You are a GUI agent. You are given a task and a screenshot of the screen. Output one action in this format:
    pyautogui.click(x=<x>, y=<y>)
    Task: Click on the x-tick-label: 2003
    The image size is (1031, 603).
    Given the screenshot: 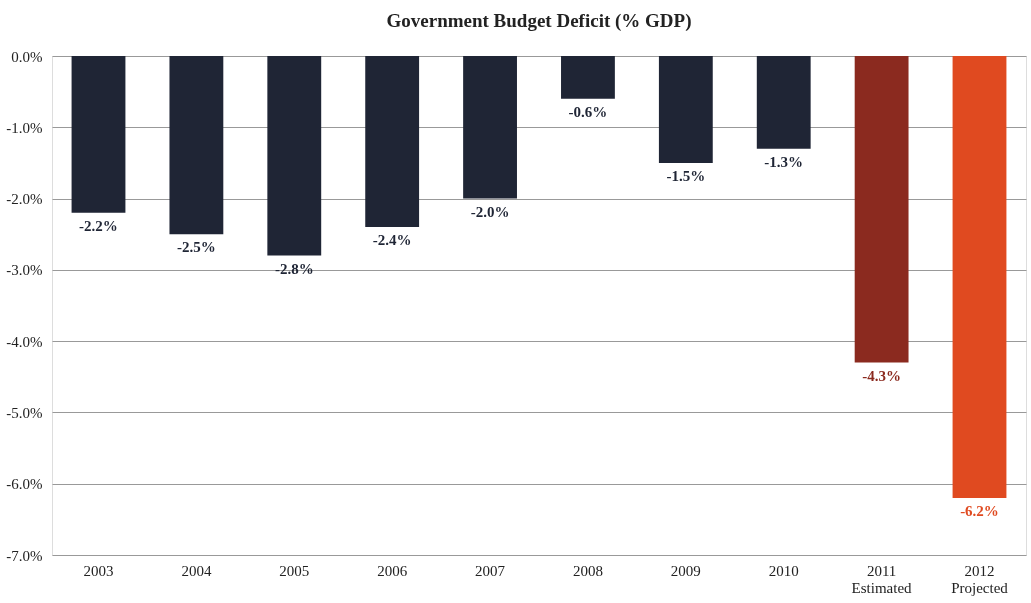 What is the action you would take?
    pyautogui.click(x=98, y=570)
    